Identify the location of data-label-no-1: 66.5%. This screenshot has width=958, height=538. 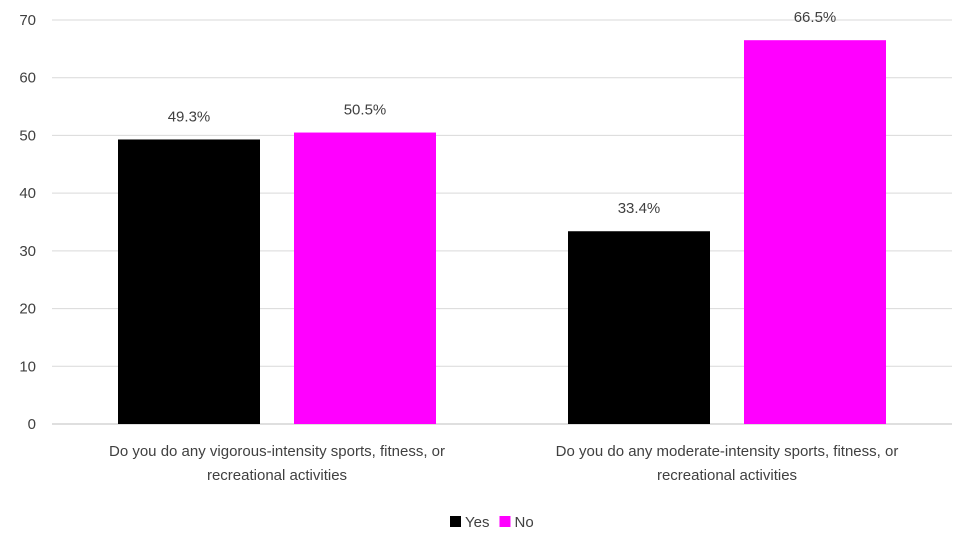
(815, 17).